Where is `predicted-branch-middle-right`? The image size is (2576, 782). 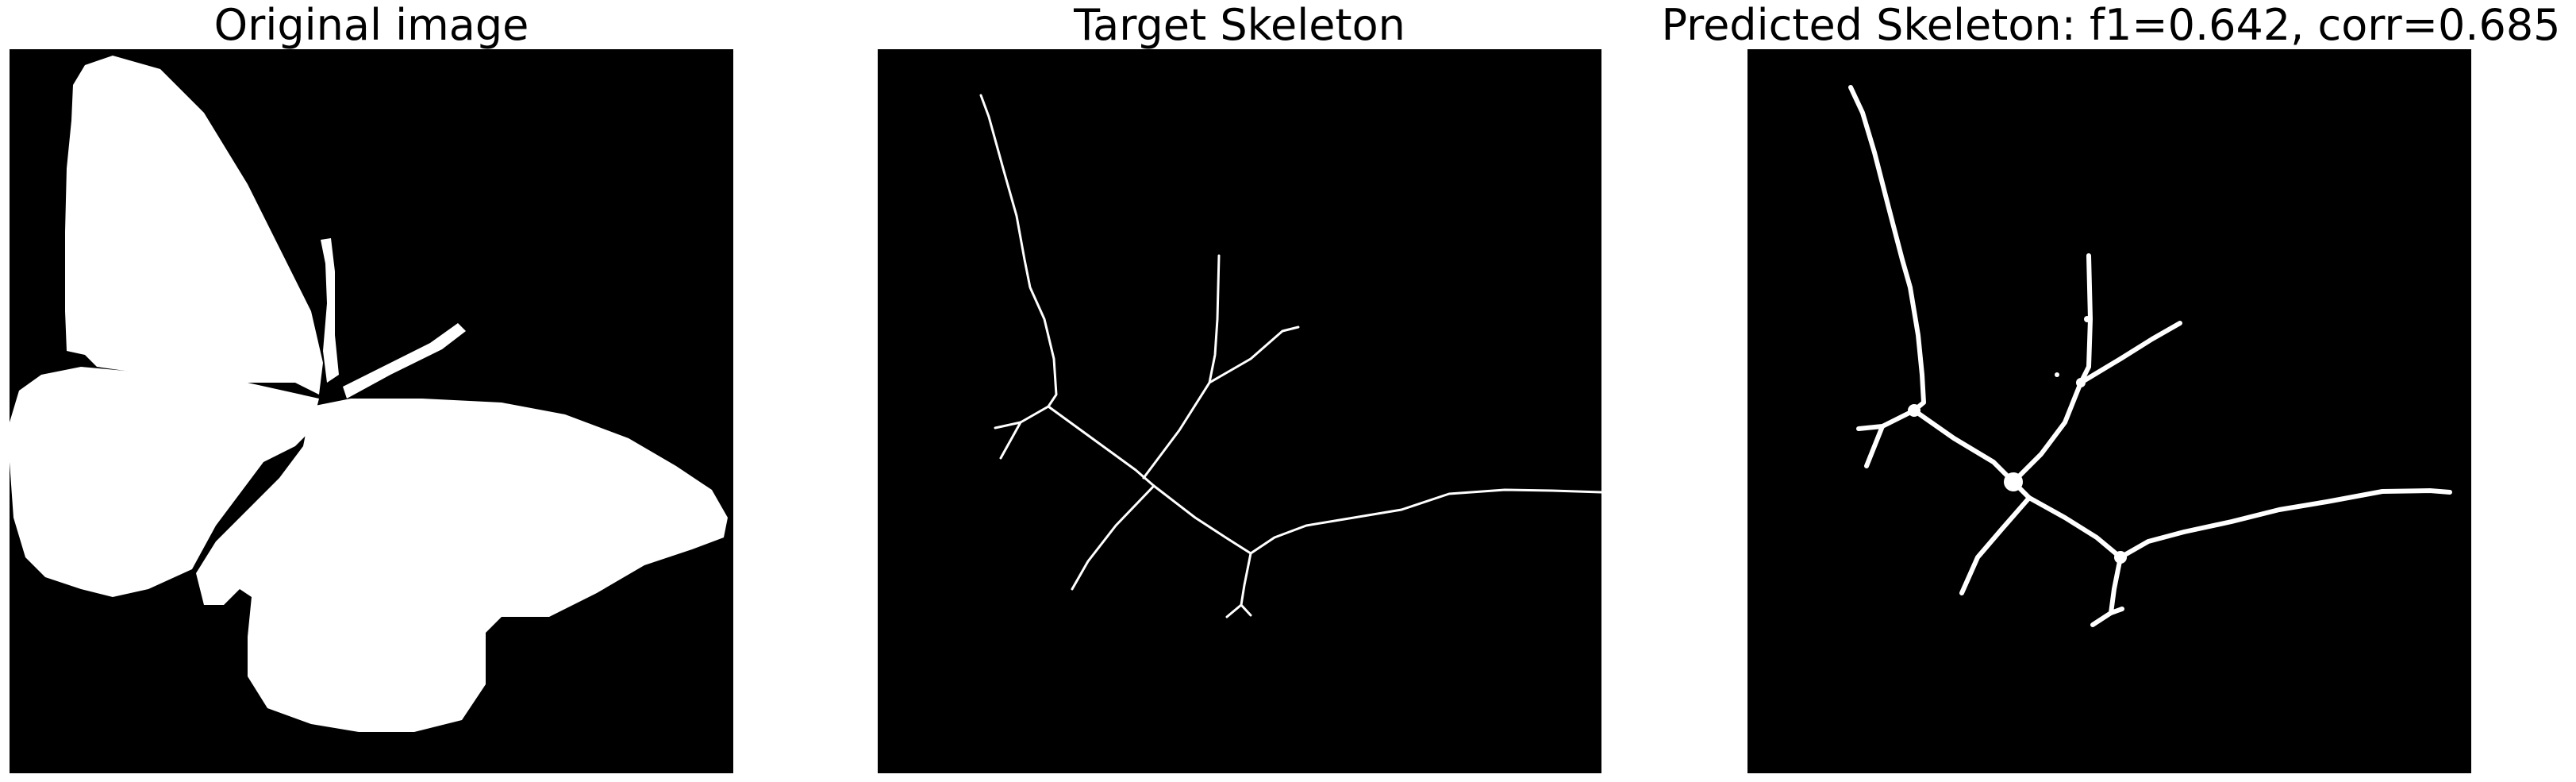 predicted-branch-middle-right is located at coordinates (2130, 353).